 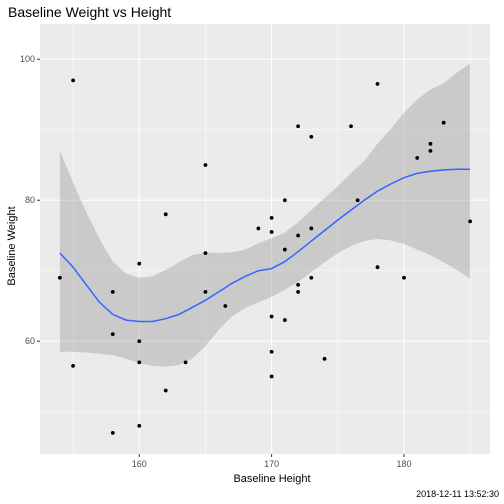 I want to click on x-axis-ticks: 160 170 180, so click(x=271, y=461).